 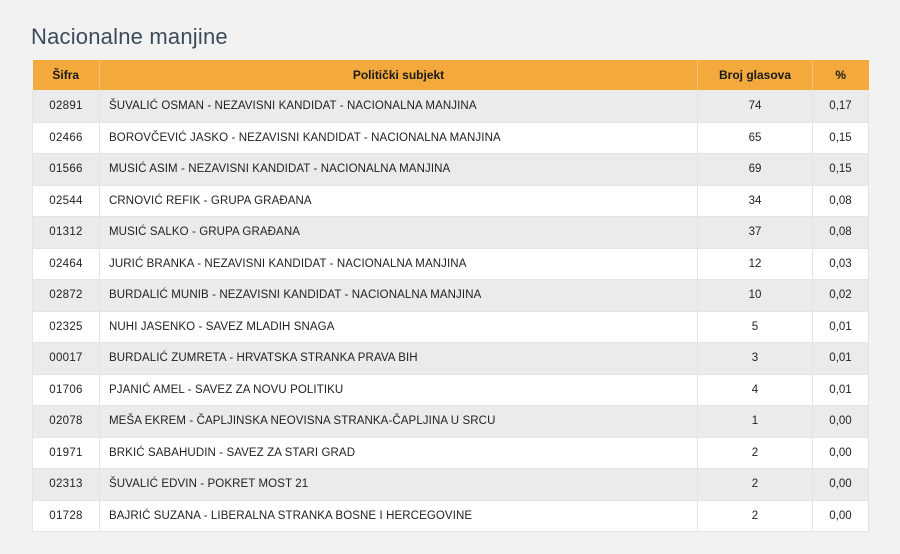 I want to click on cell-broj-glasova: 65, so click(x=755, y=138).